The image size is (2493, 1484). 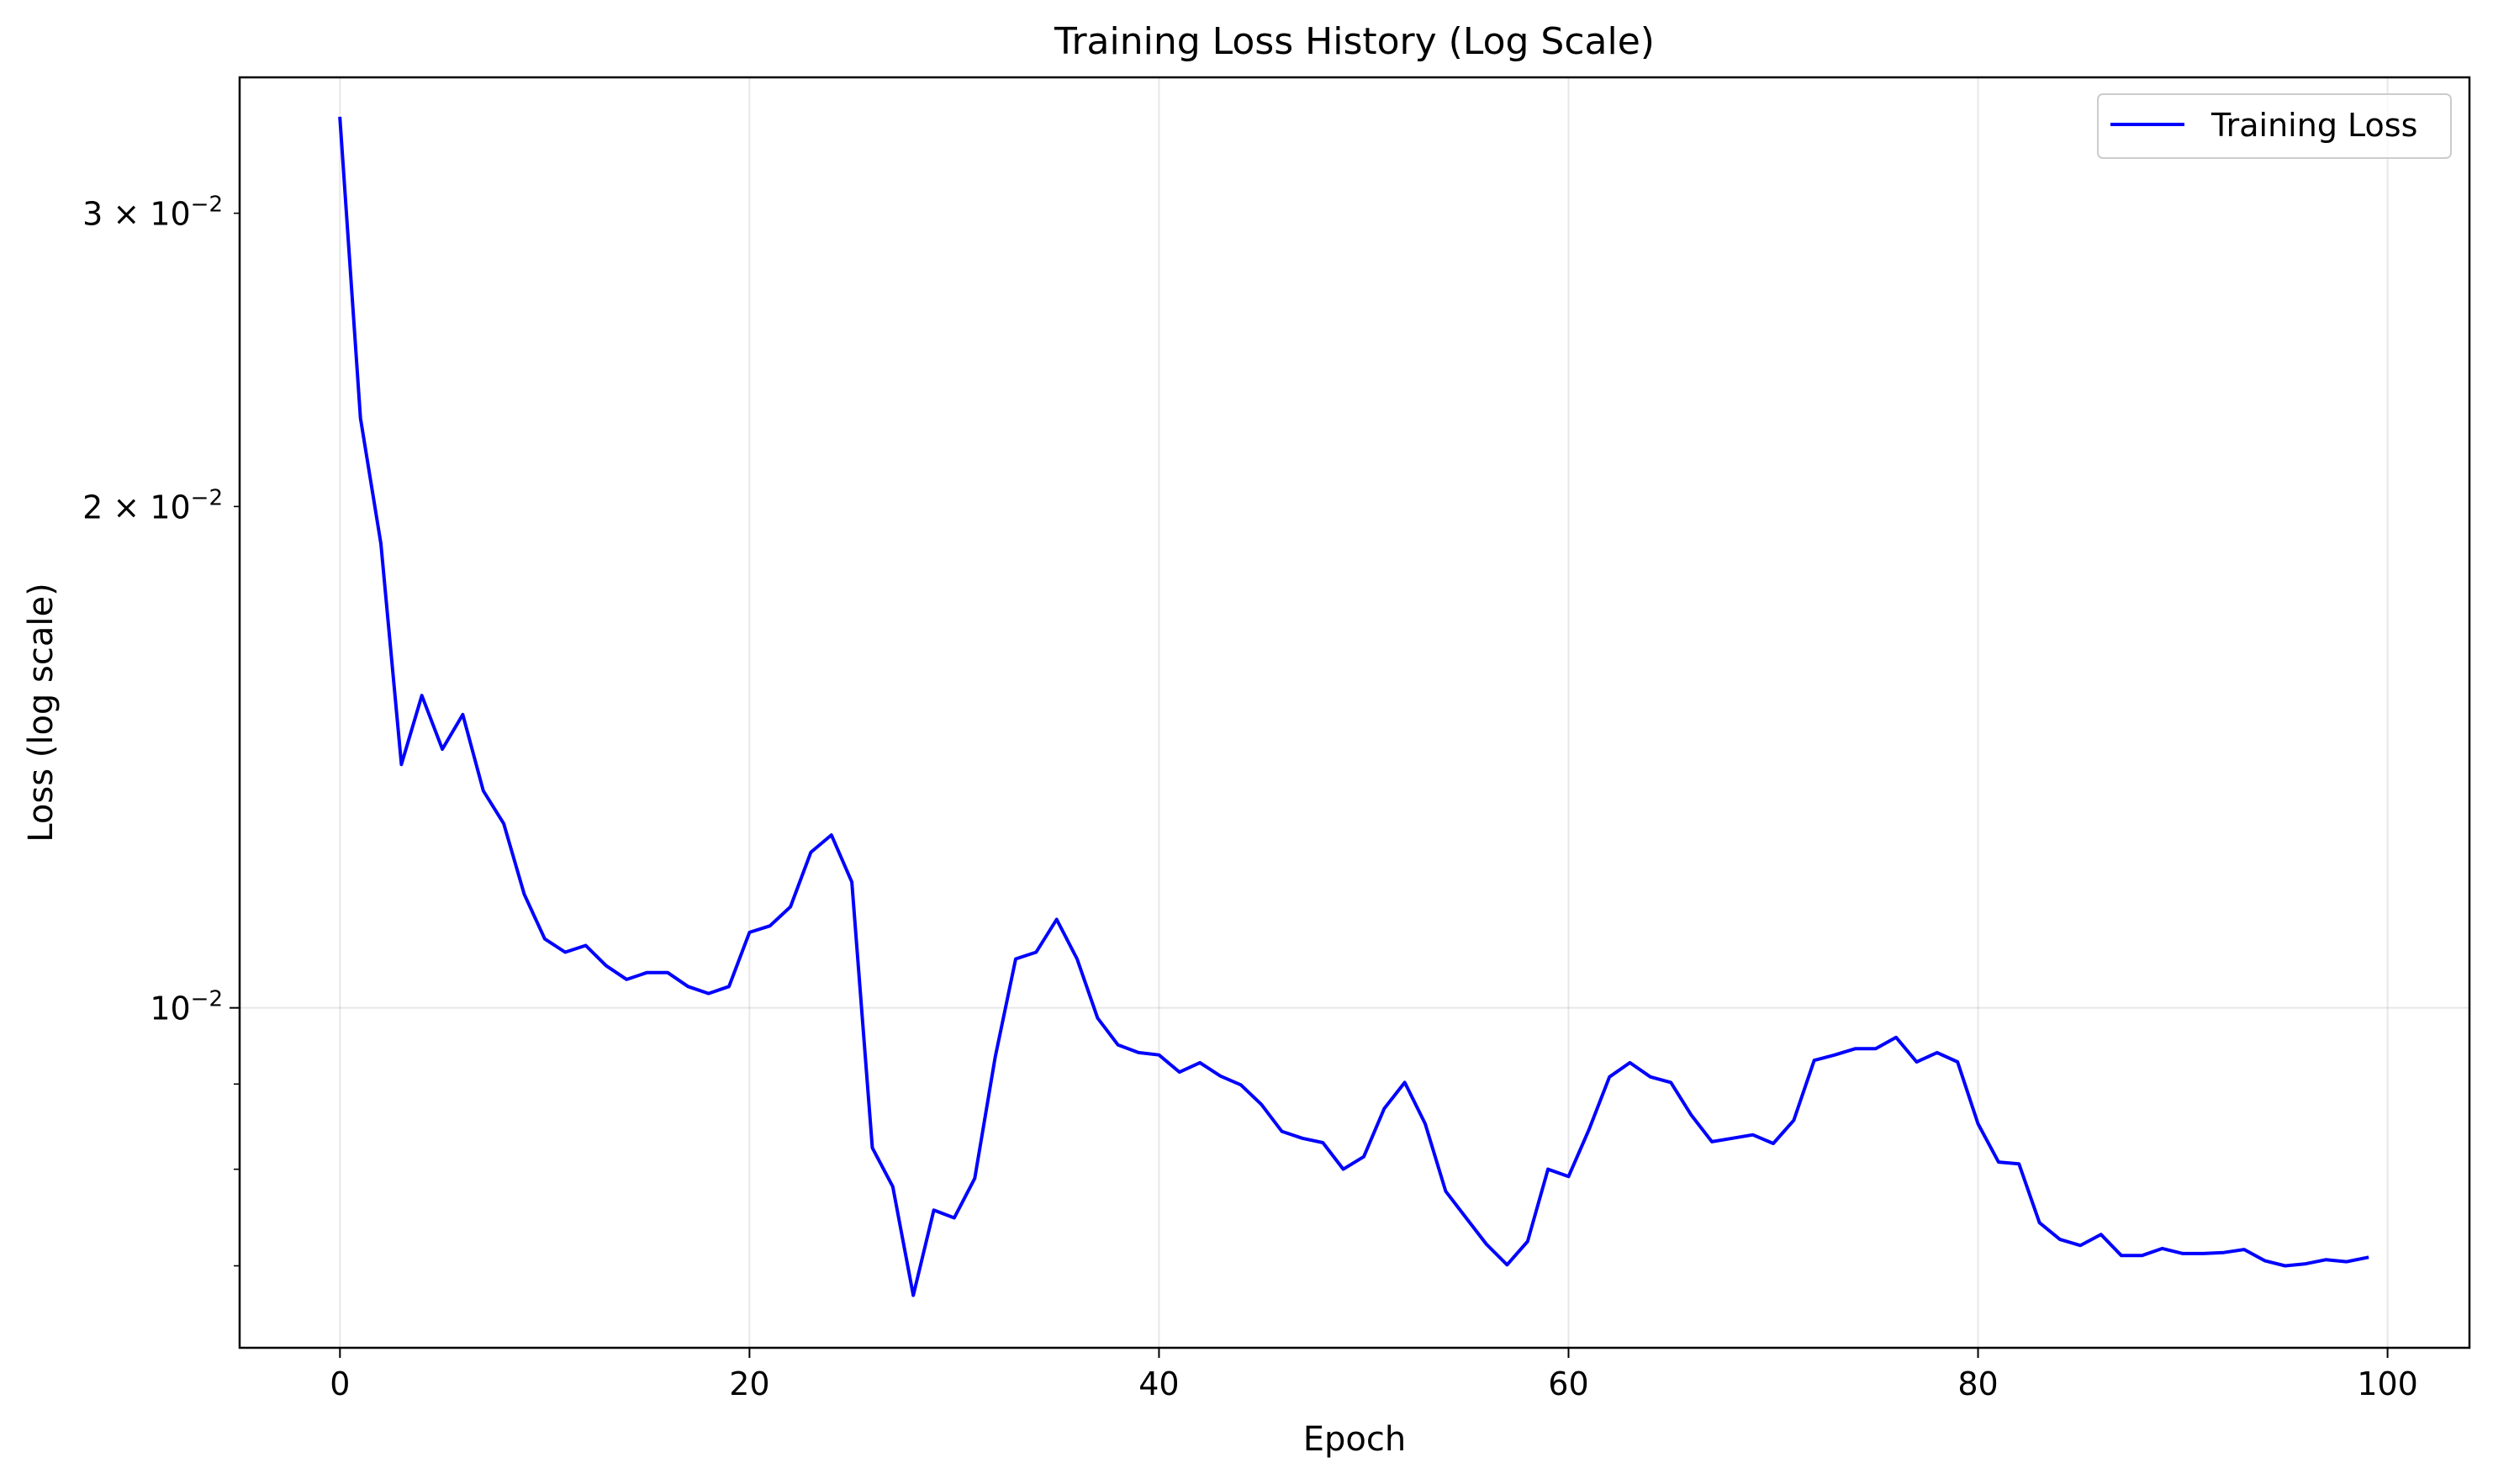 What do you see at coordinates (2387, 1383) in the screenshot?
I see `x-tick-label: 100` at bounding box center [2387, 1383].